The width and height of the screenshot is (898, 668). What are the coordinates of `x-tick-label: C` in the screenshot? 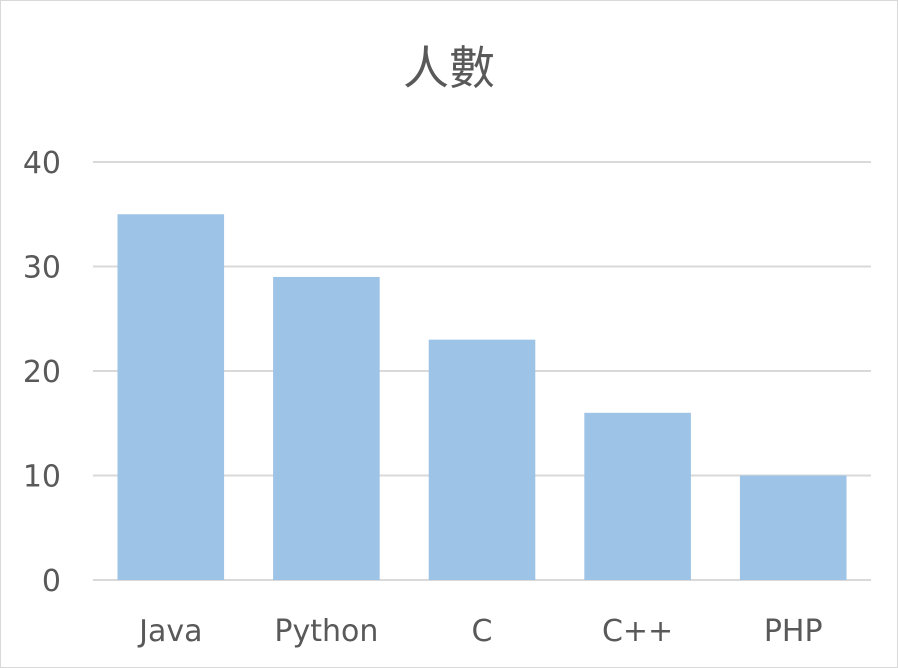 It's located at (482, 631).